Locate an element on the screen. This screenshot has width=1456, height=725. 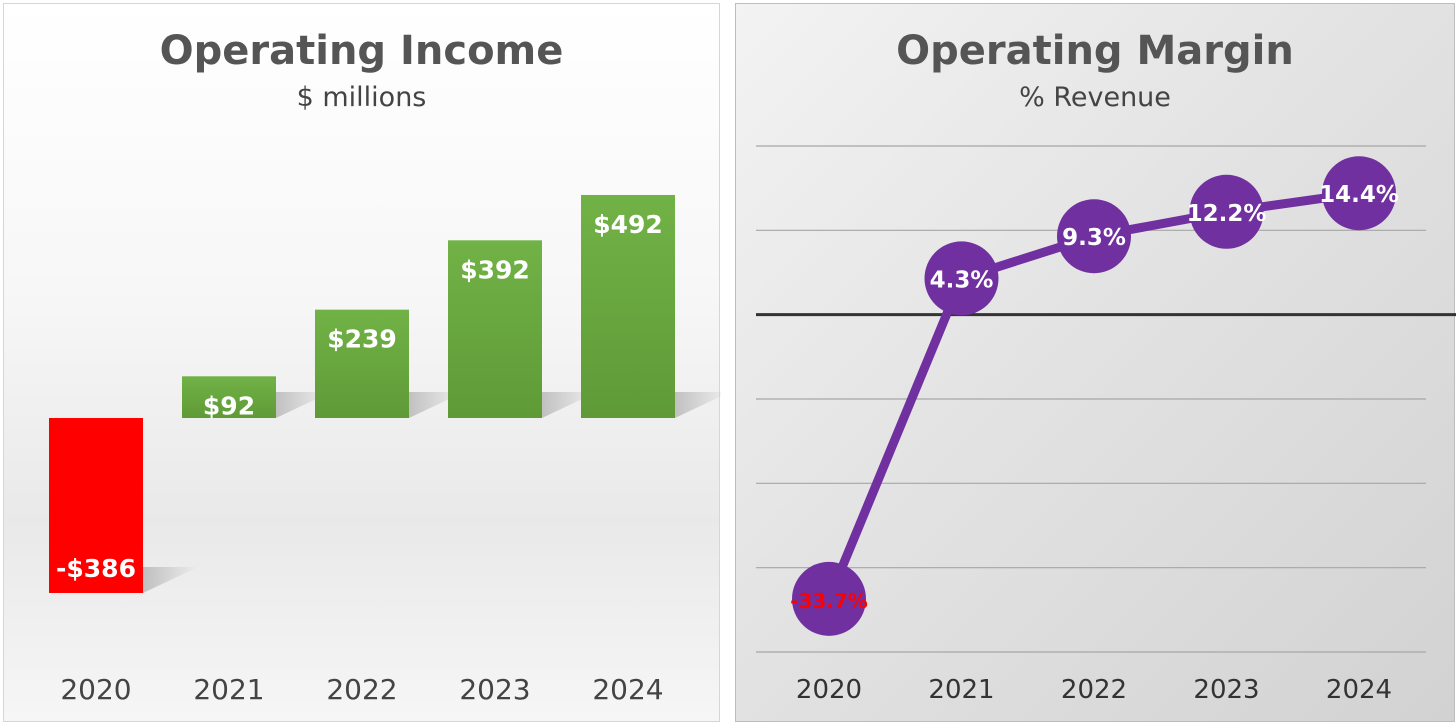
data-label: -33.7% is located at coordinates (829, 601).